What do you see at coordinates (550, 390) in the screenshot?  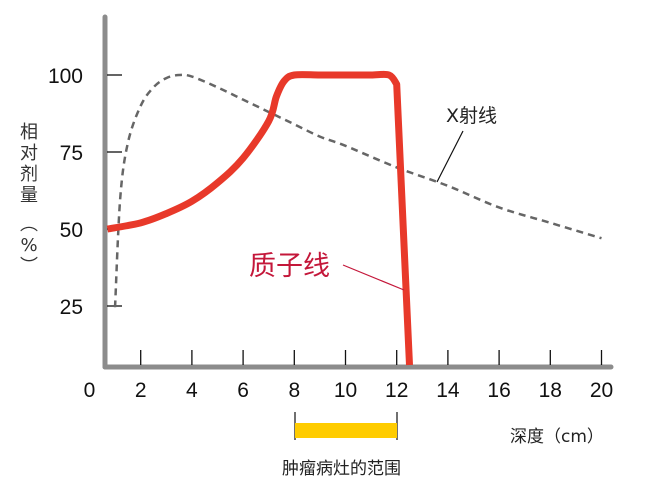 I see `x-tick-label: 18` at bounding box center [550, 390].